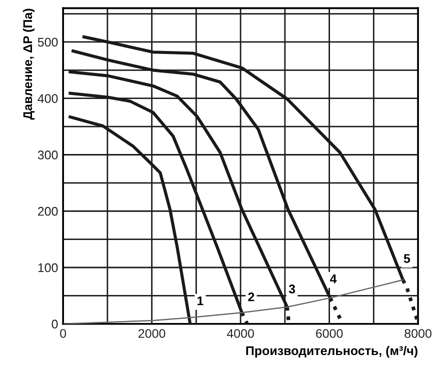 The height and width of the screenshot is (371, 435). What do you see at coordinates (418, 333) in the screenshot?
I see `x-tick-label: 8000` at bounding box center [418, 333].